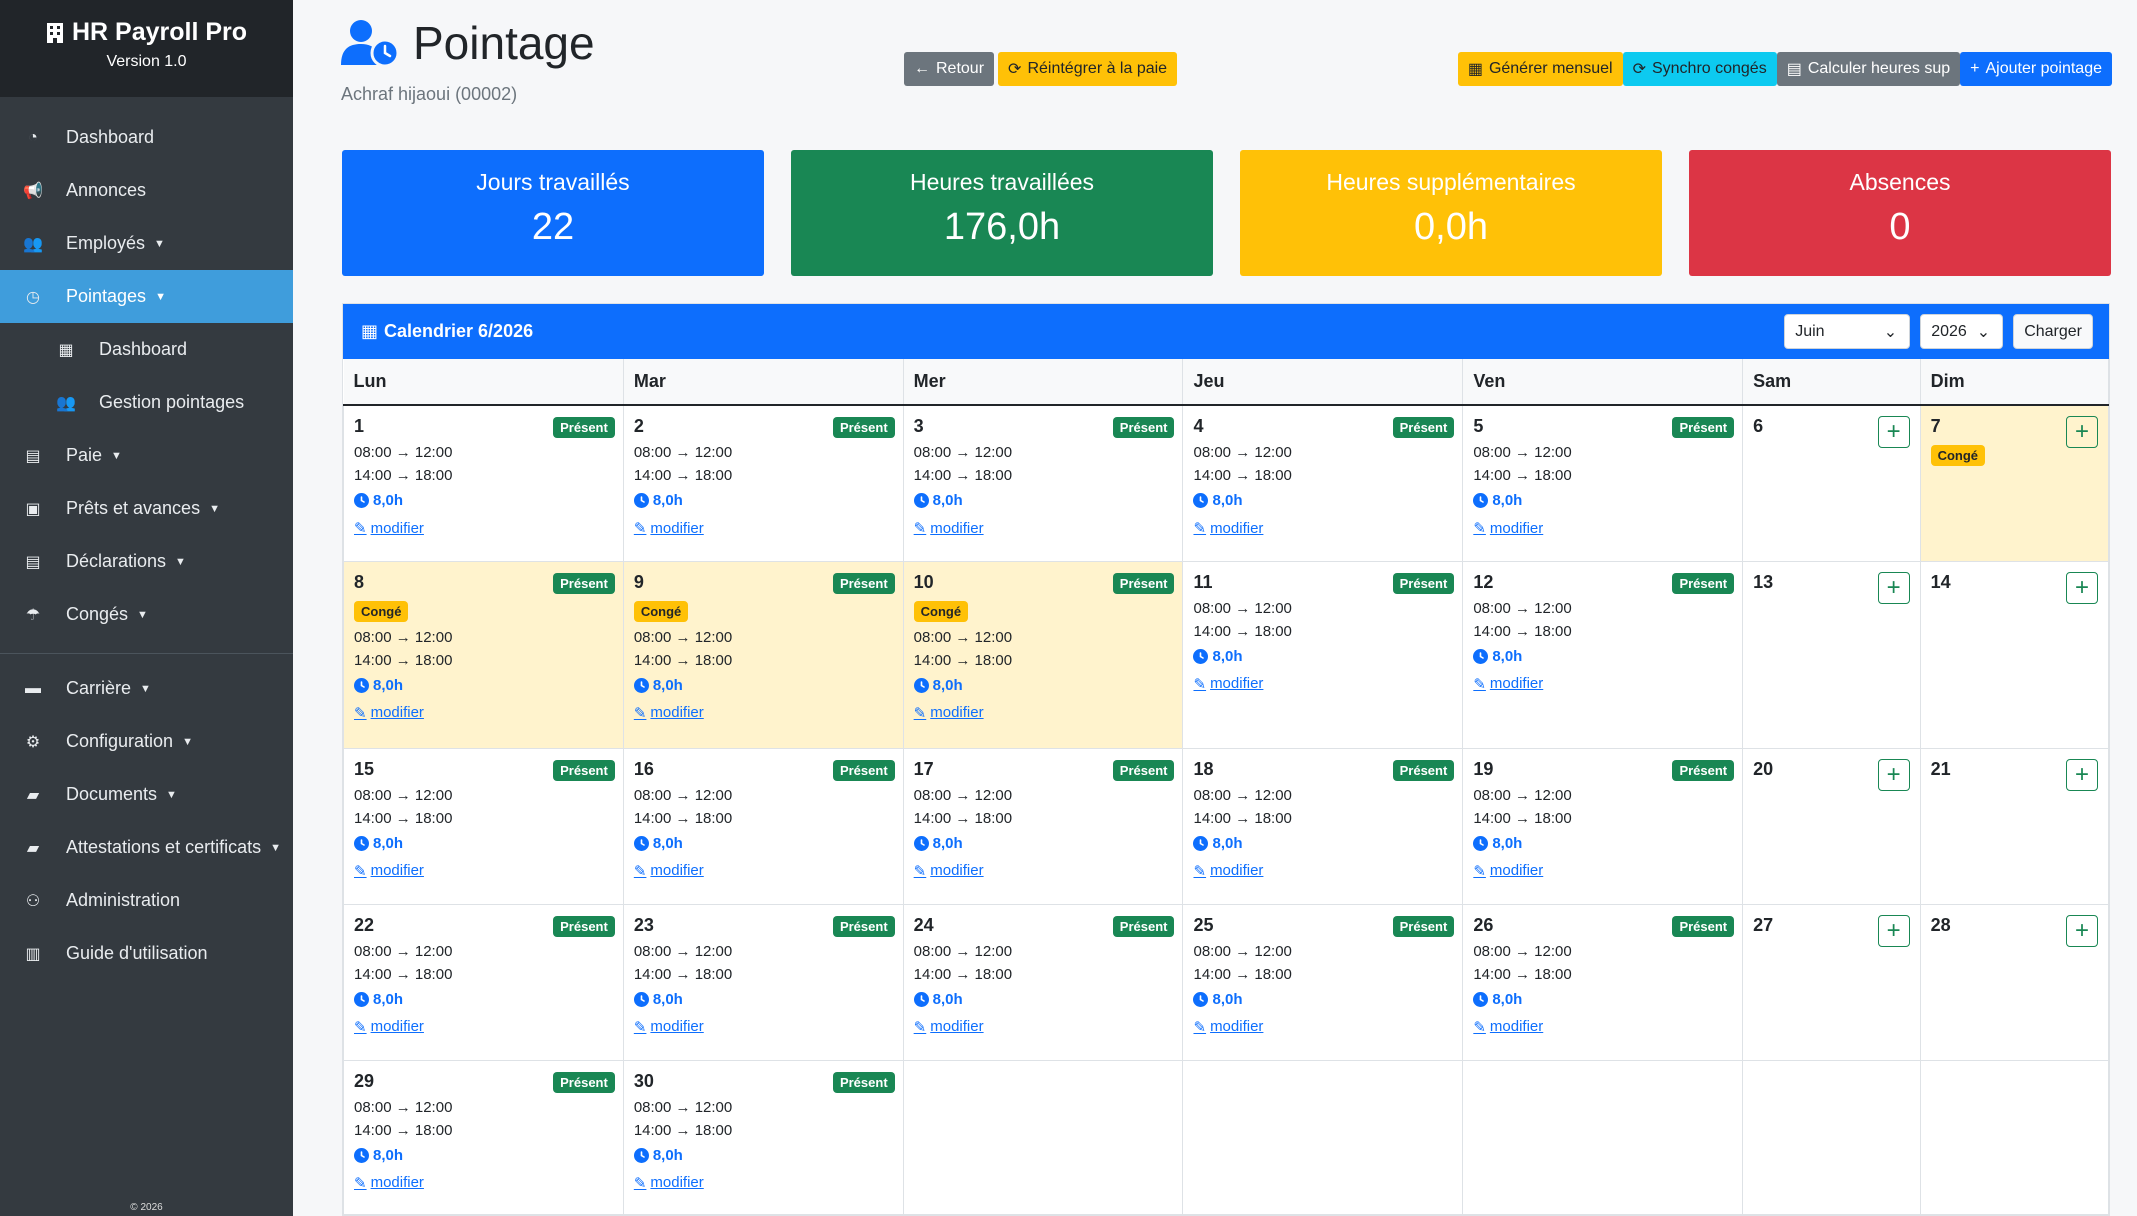 The width and height of the screenshot is (2137, 1216). What do you see at coordinates (99, 688) in the screenshot?
I see `sidebar-item-label: Carrière` at bounding box center [99, 688].